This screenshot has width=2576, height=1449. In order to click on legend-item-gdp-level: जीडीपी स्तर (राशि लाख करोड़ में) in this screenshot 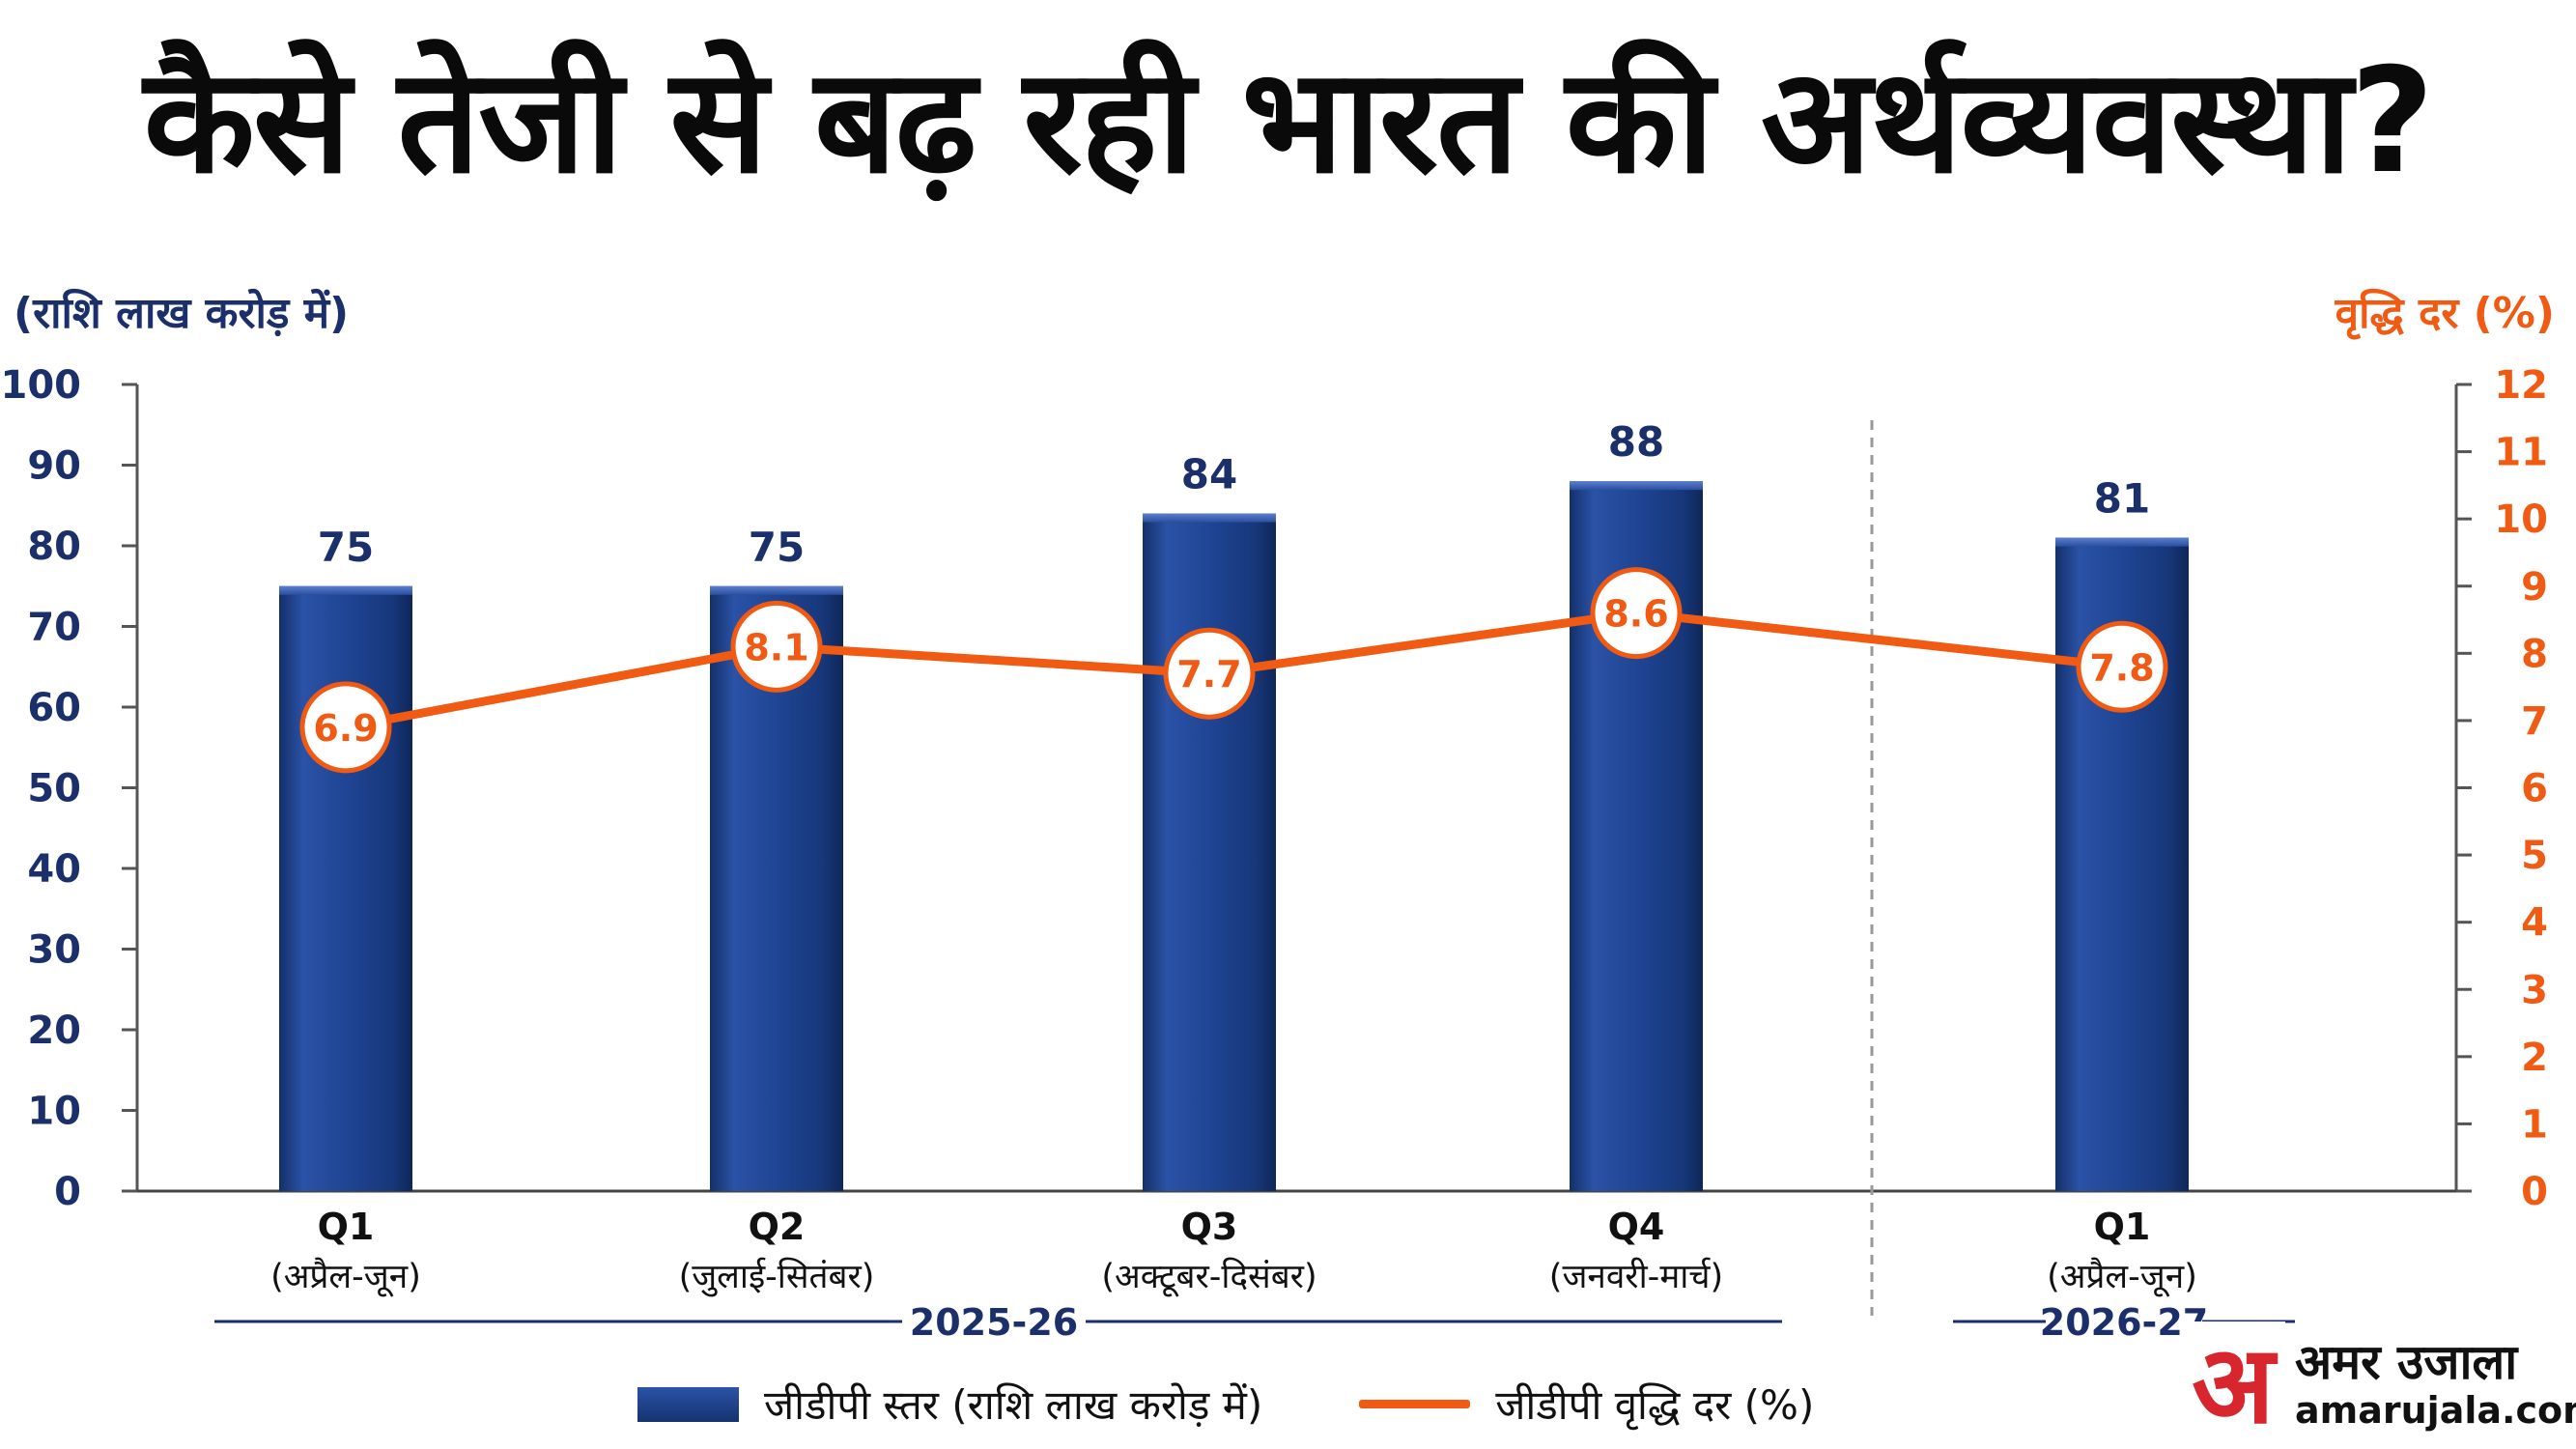, I will do `click(949, 1404)`.